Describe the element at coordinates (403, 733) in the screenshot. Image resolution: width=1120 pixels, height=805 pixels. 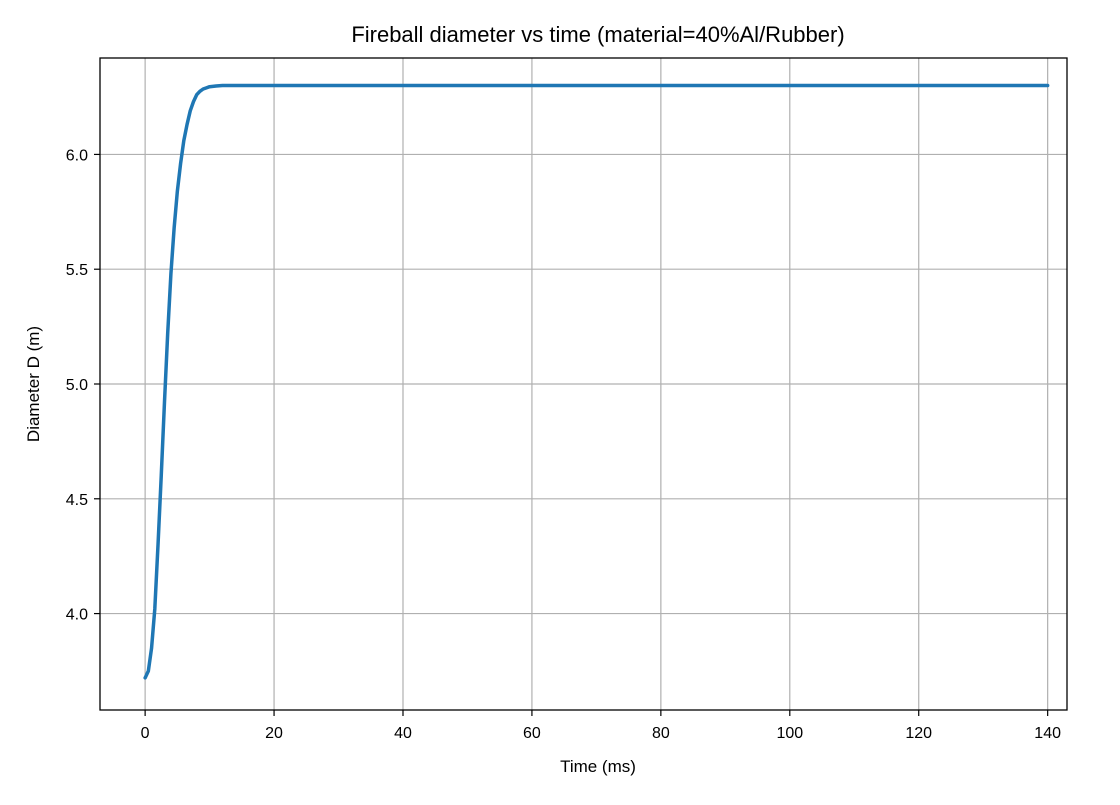
I see `x-tick-label: 40` at that location.